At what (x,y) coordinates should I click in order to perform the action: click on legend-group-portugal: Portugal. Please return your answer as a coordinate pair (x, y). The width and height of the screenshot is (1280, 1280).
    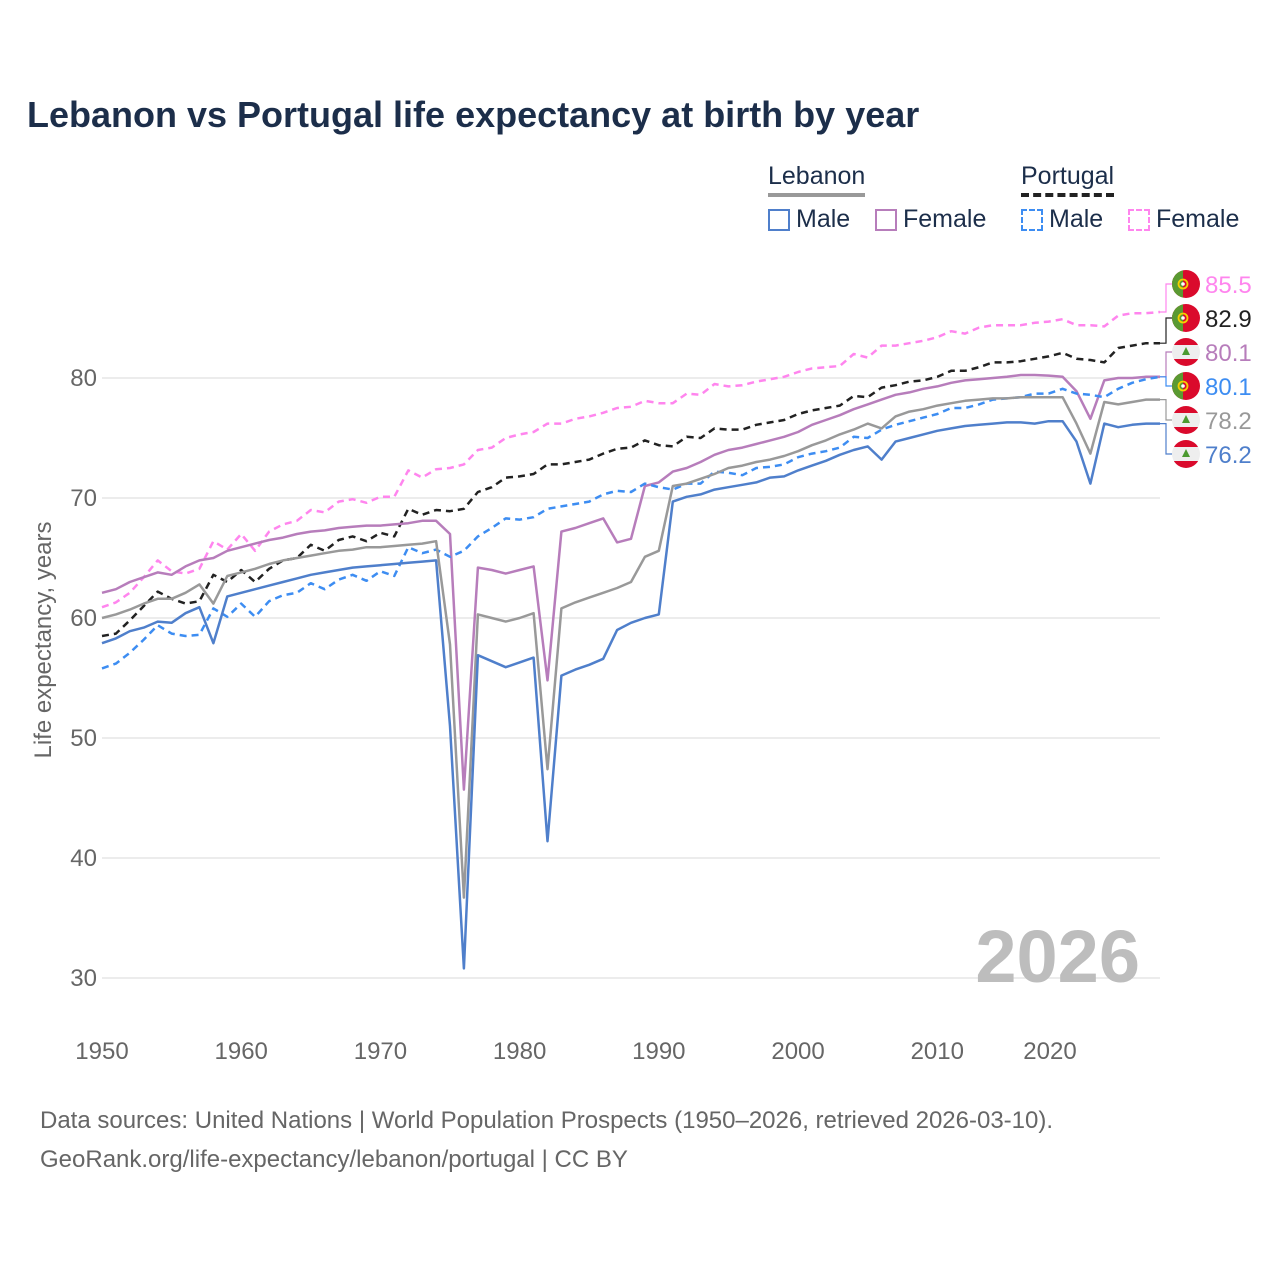
    Looking at the image, I should click on (1068, 179).